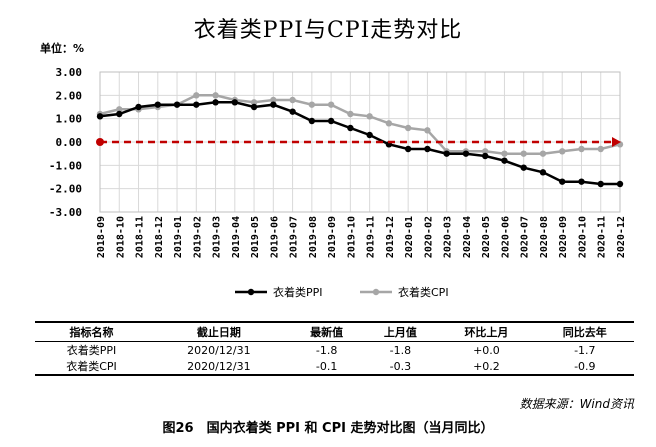 The width and height of the screenshot is (656, 447). I want to click on table-row: 衣着类PPI 2020/12/31 -1.8 -1.8 +0.0 -1.7, so click(334, 350).